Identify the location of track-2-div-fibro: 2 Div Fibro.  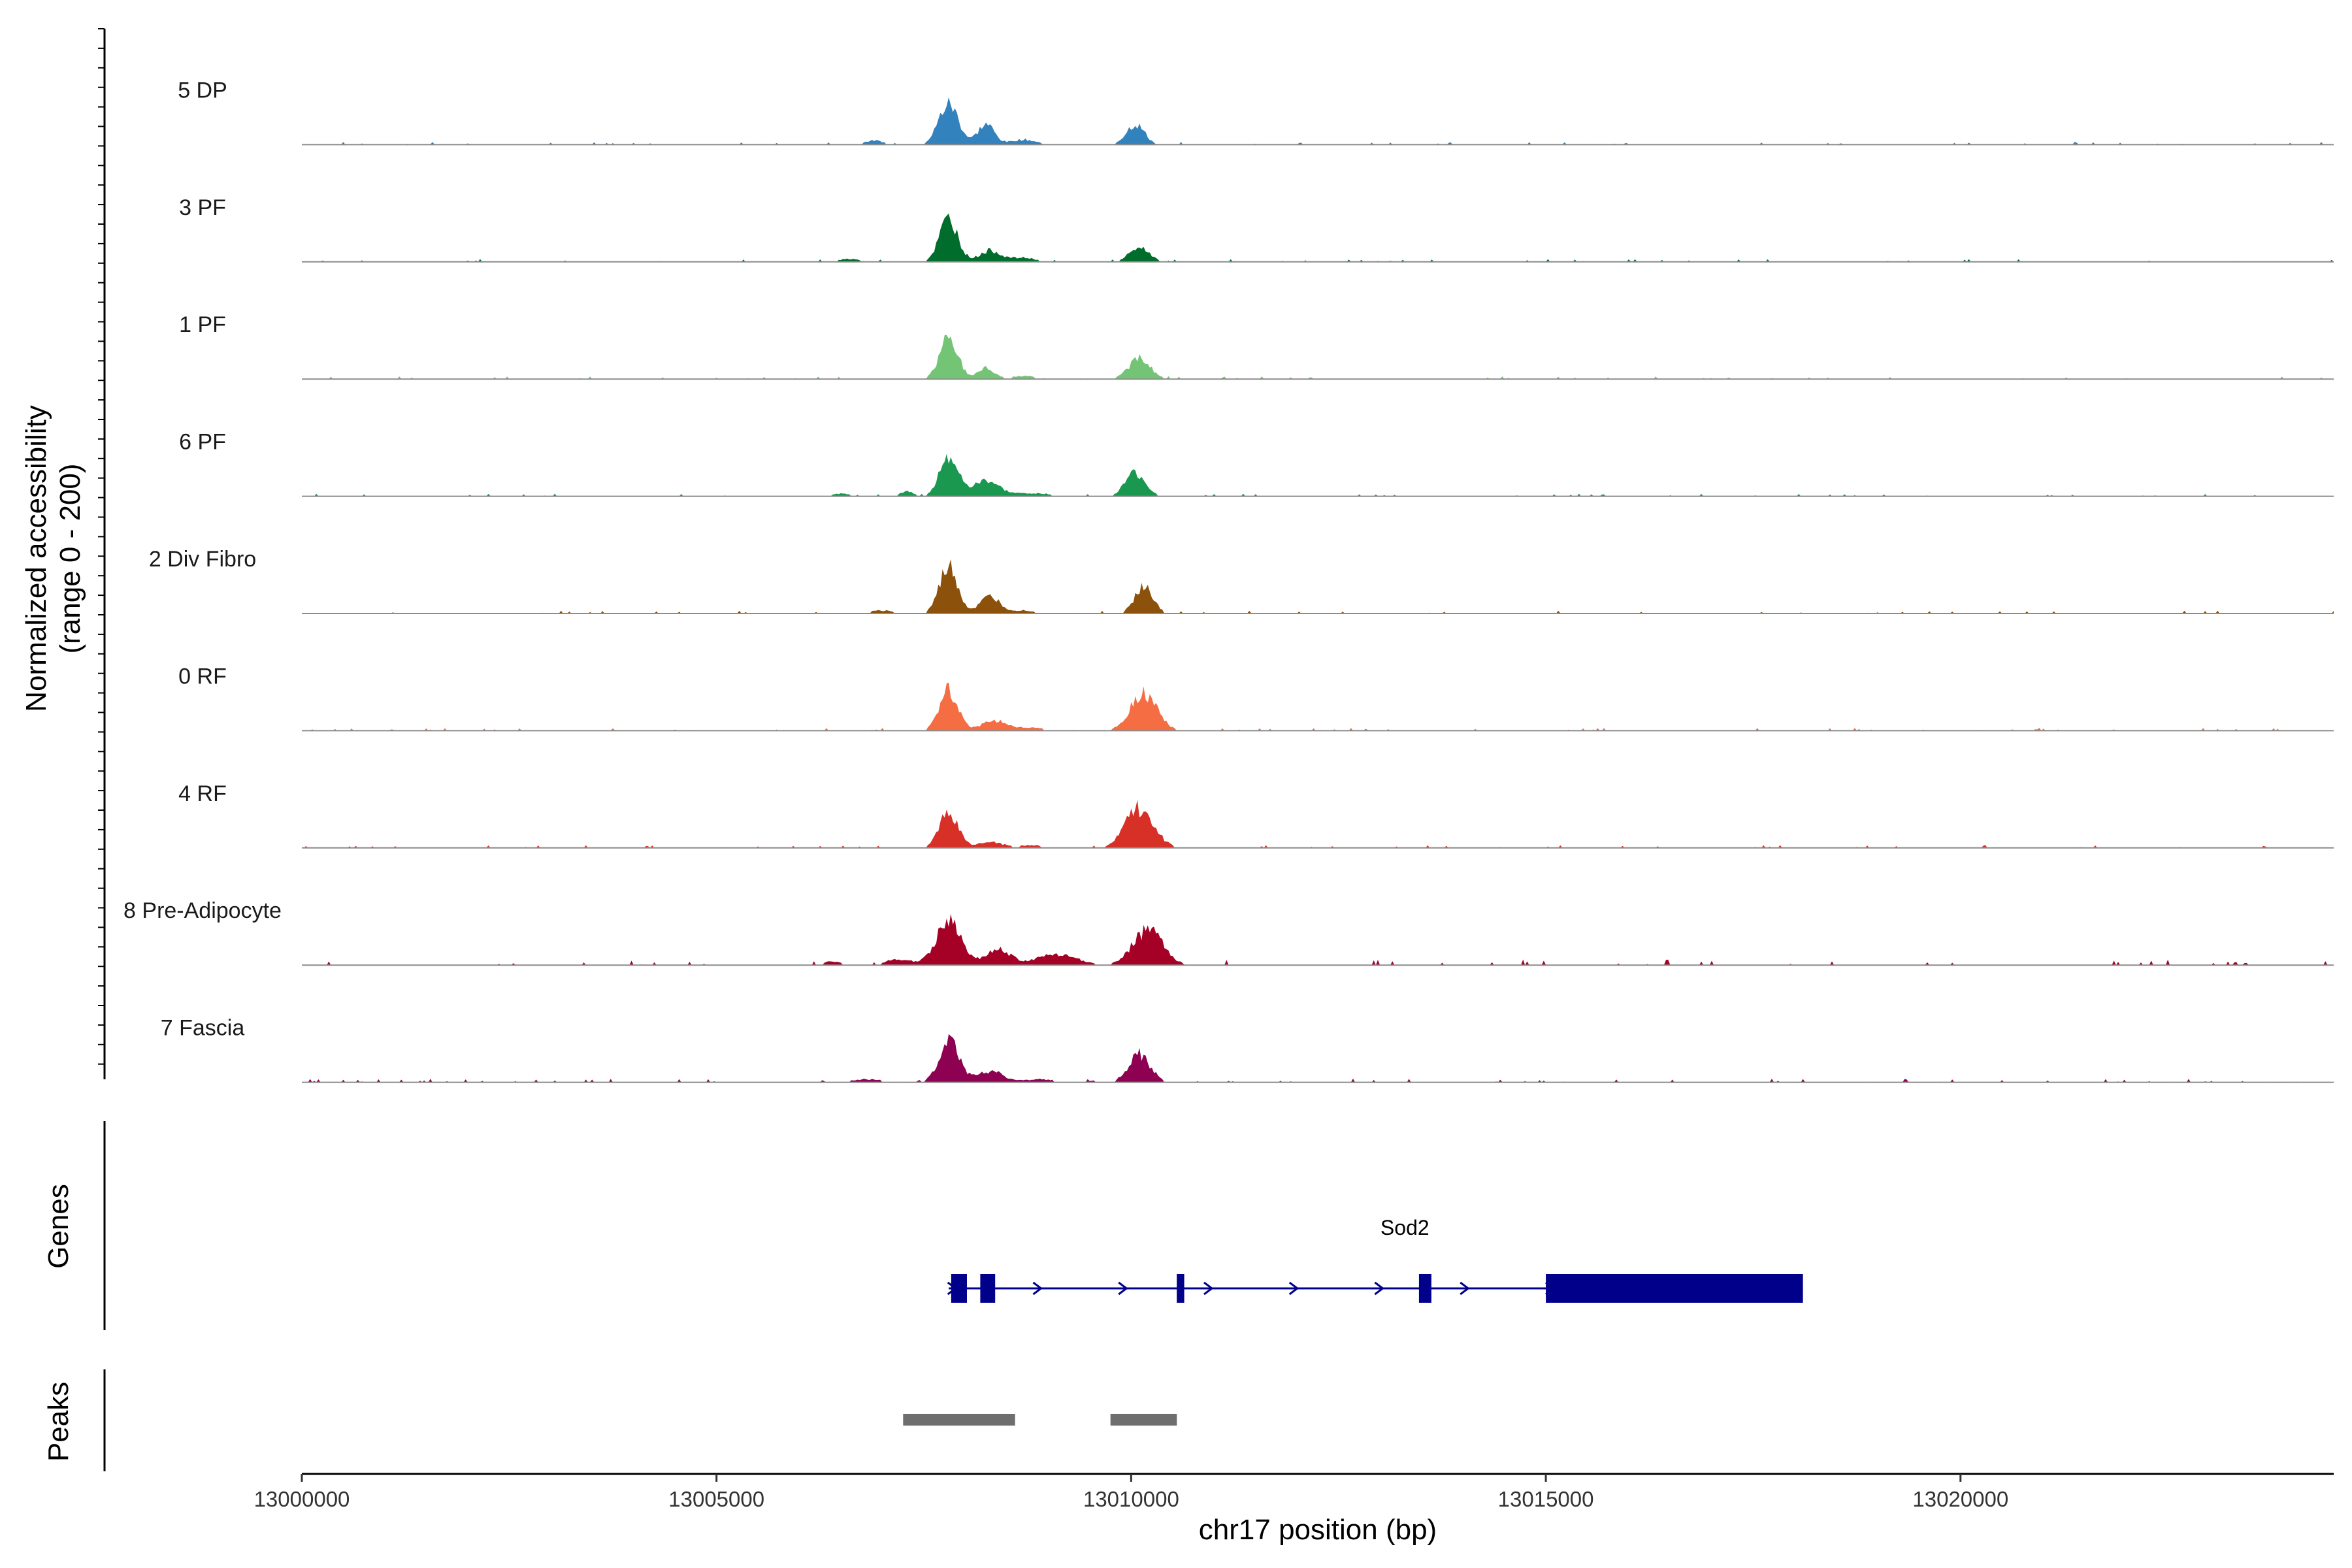
(1241, 580).